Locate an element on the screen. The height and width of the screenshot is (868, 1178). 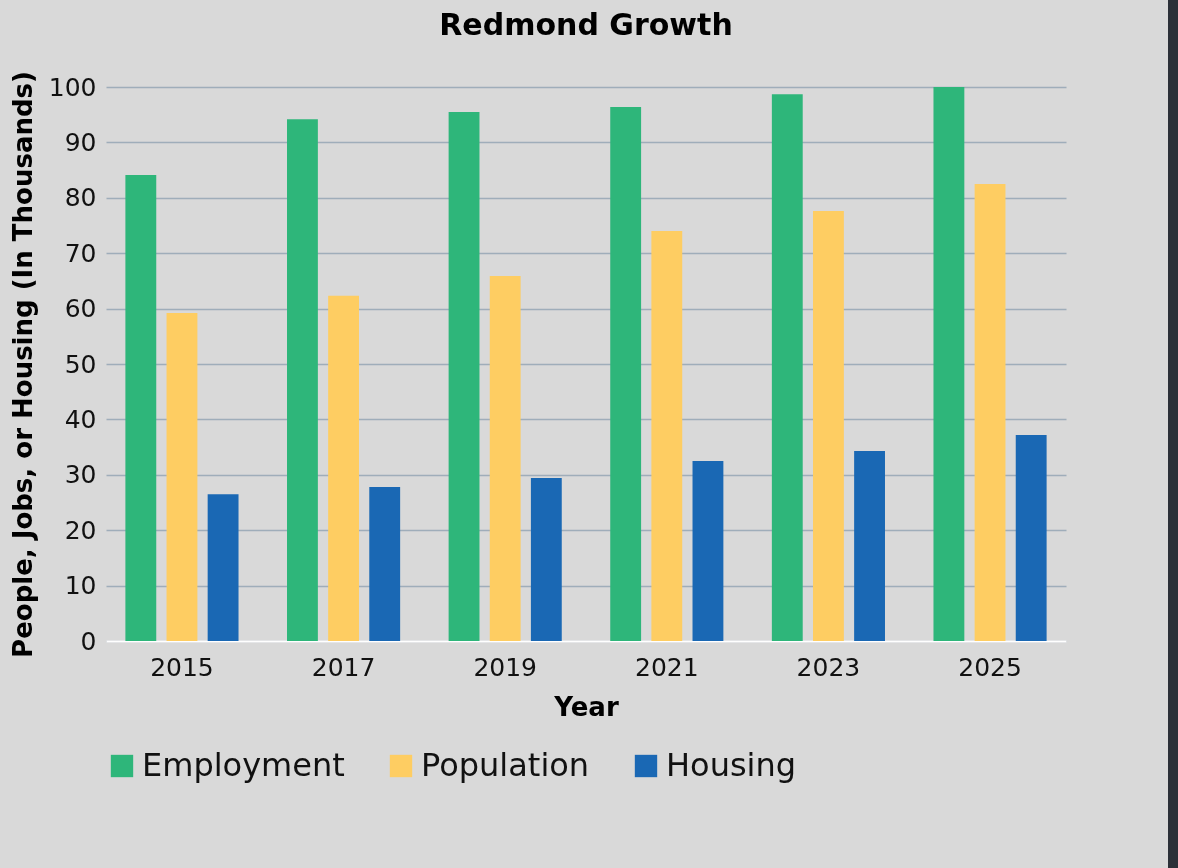
legend-label: Housing is located at coordinates (731, 765).